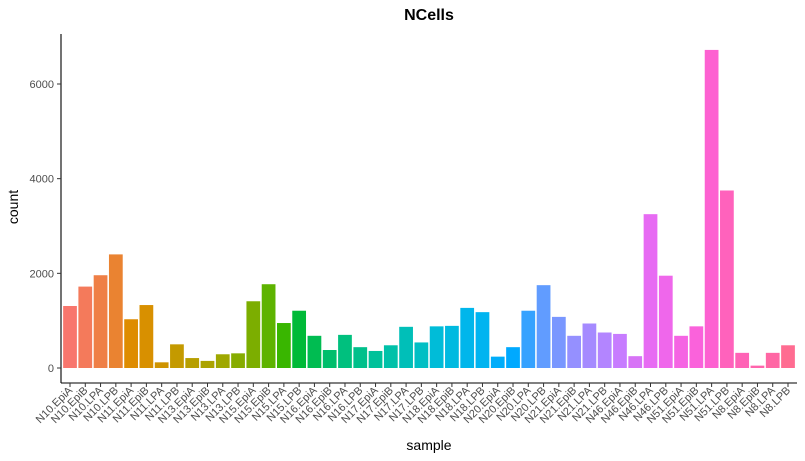  I want to click on bar-N21.LPA, so click(589, 345).